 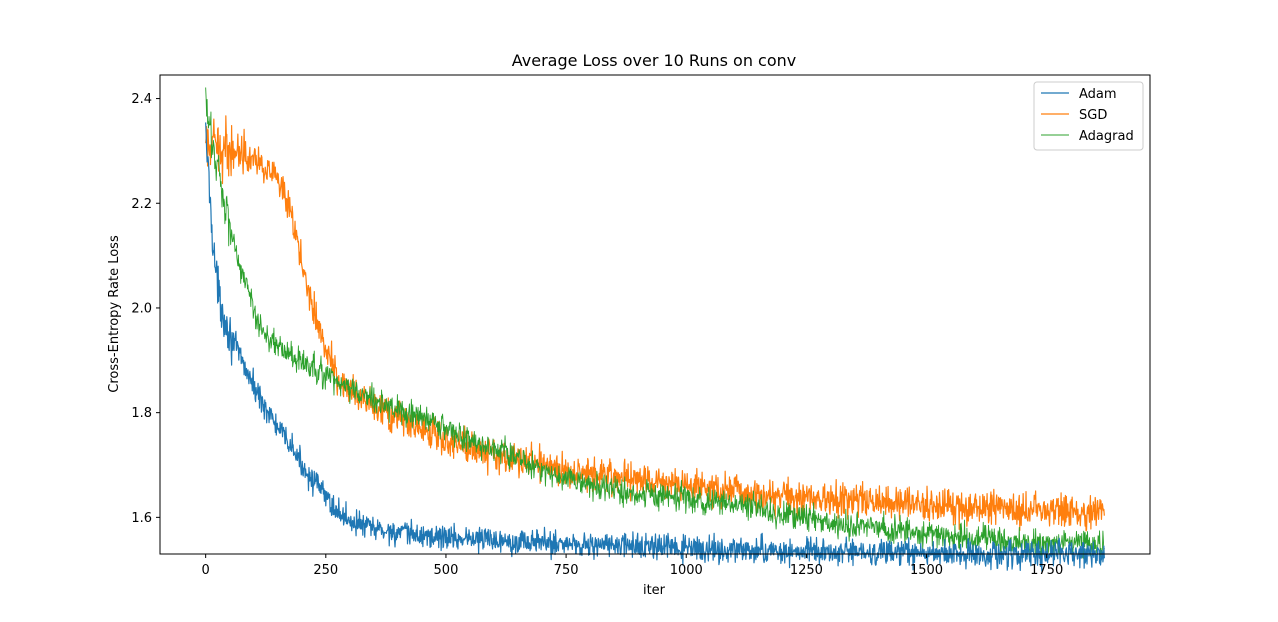 I want to click on y-axis: 1.6 1.8 2.0 2.2 2.4, so click(x=145, y=309).